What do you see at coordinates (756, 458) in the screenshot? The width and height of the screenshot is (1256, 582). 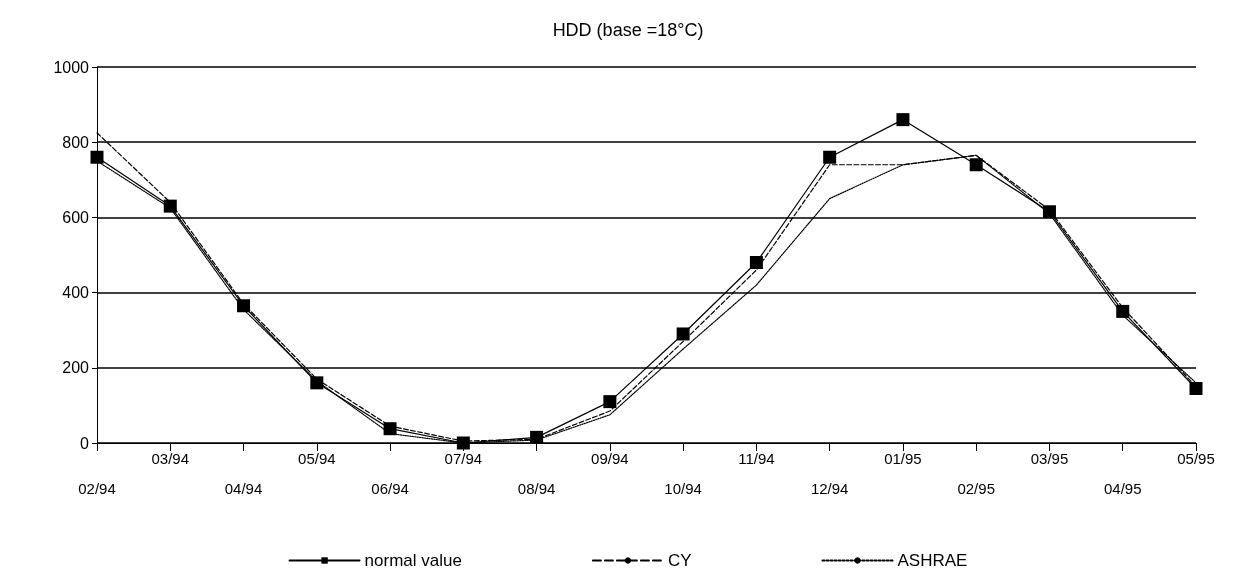 I see `x-tick-label: 11/94` at bounding box center [756, 458].